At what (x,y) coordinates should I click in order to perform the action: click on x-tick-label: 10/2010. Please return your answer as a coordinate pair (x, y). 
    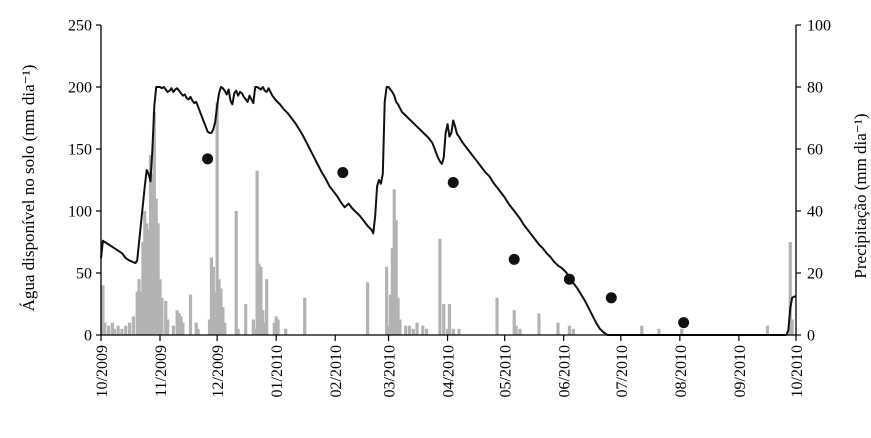
    Looking at the image, I should click on (797, 371).